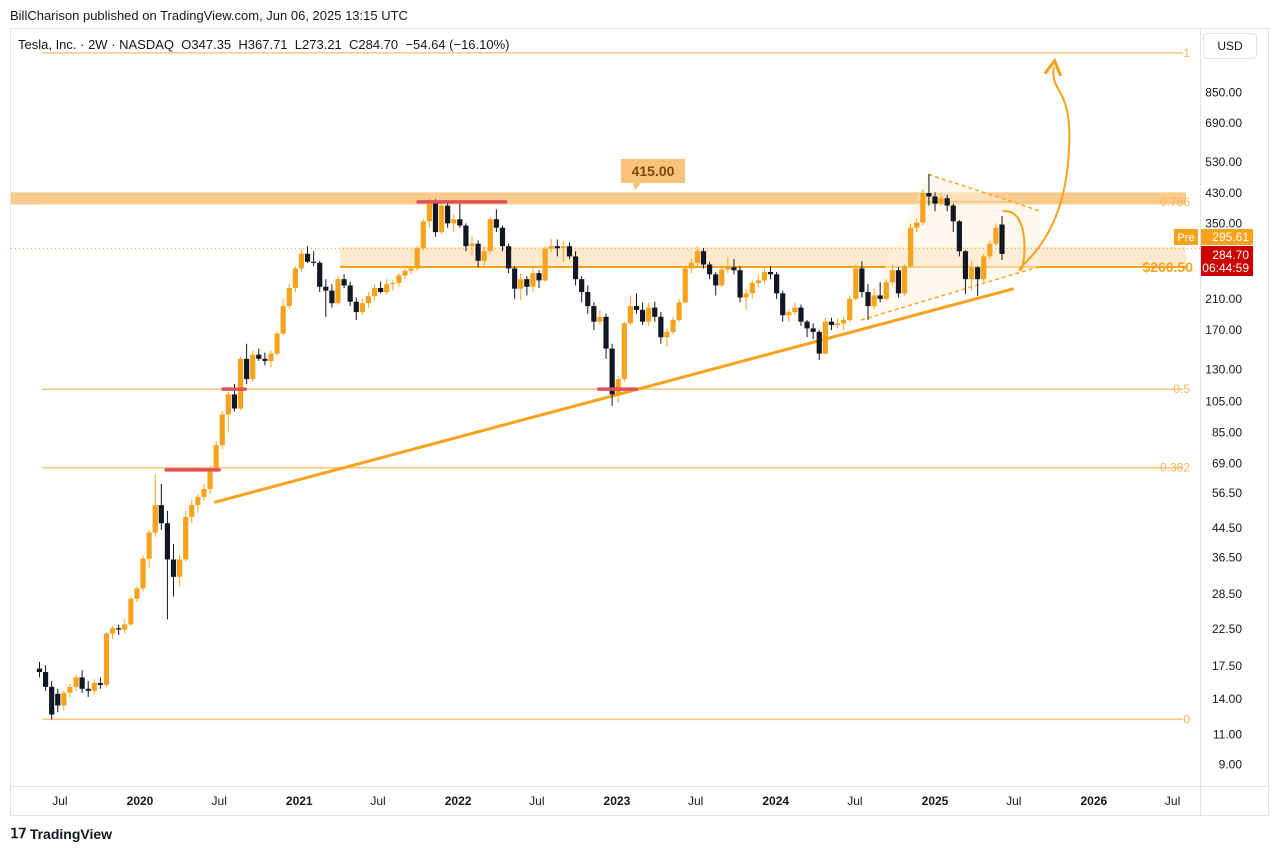  Describe the element at coordinates (299, 801) in the screenshot. I see `time-tick-label: 2021` at that location.